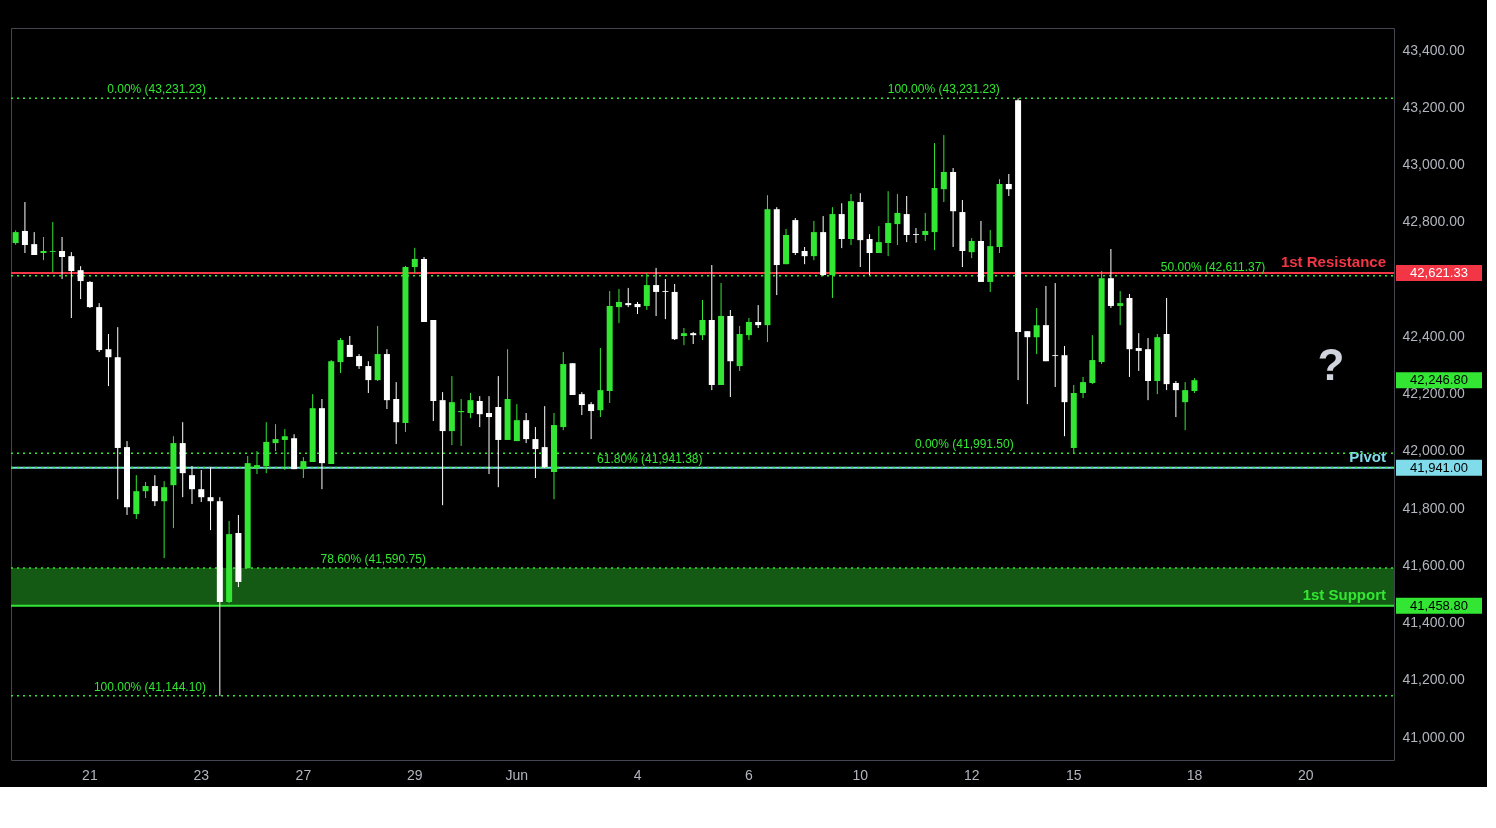  What do you see at coordinates (749, 774) in the screenshot?
I see `x-tick-label: 6` at bounding box center [749, 774].